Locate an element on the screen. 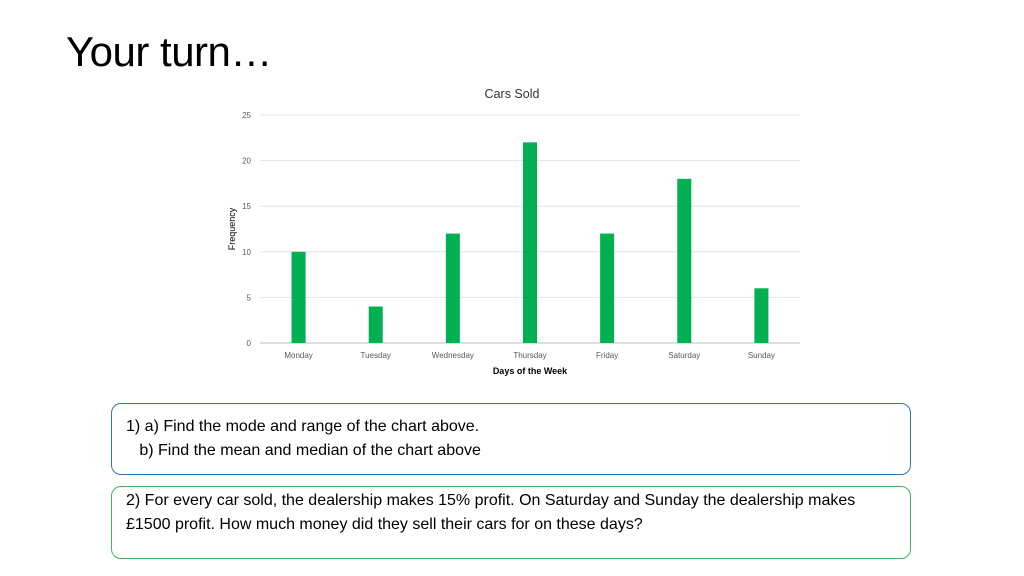  bar-friday is located at coordinates (607, 288).